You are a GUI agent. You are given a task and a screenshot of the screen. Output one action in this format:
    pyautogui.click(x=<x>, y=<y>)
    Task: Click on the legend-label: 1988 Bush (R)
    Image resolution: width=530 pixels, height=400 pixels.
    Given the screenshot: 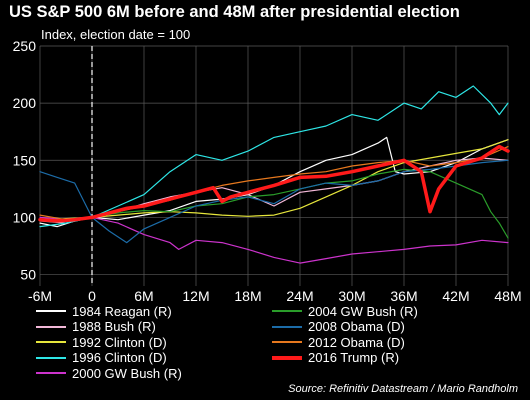 What is the action you would take?
    pyautogui.click(x=114, y=327)
    